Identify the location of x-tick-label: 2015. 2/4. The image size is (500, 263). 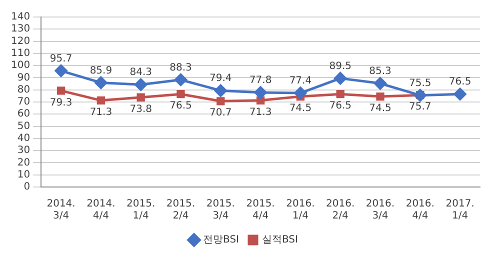
(181, 210).